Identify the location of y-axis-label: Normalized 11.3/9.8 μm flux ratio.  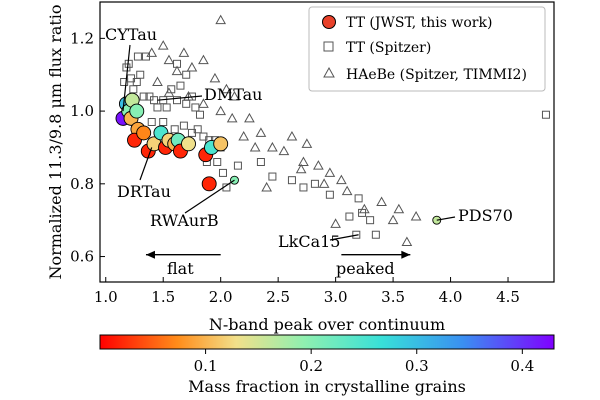
(55, 141).